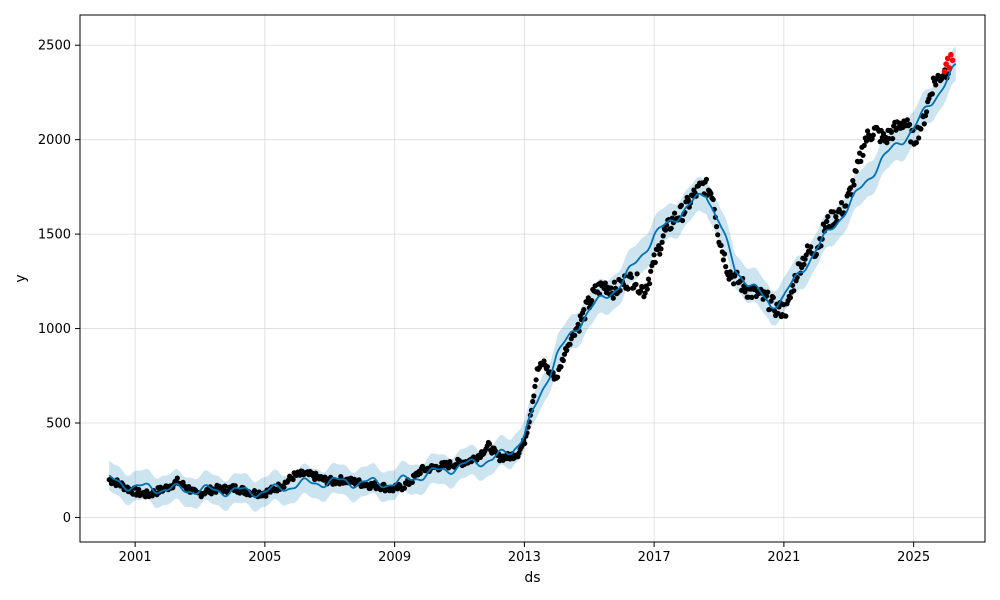 The width and height of the screenshot is (1000, 600). I want to click on y-tick-label: 500, so click(58, 424).